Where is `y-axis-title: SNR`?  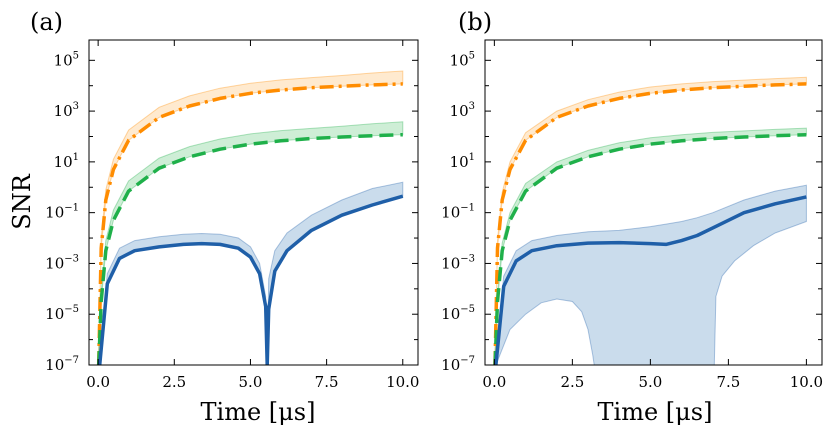
y-axis-title: SNR is located at coordinates (22, 201).